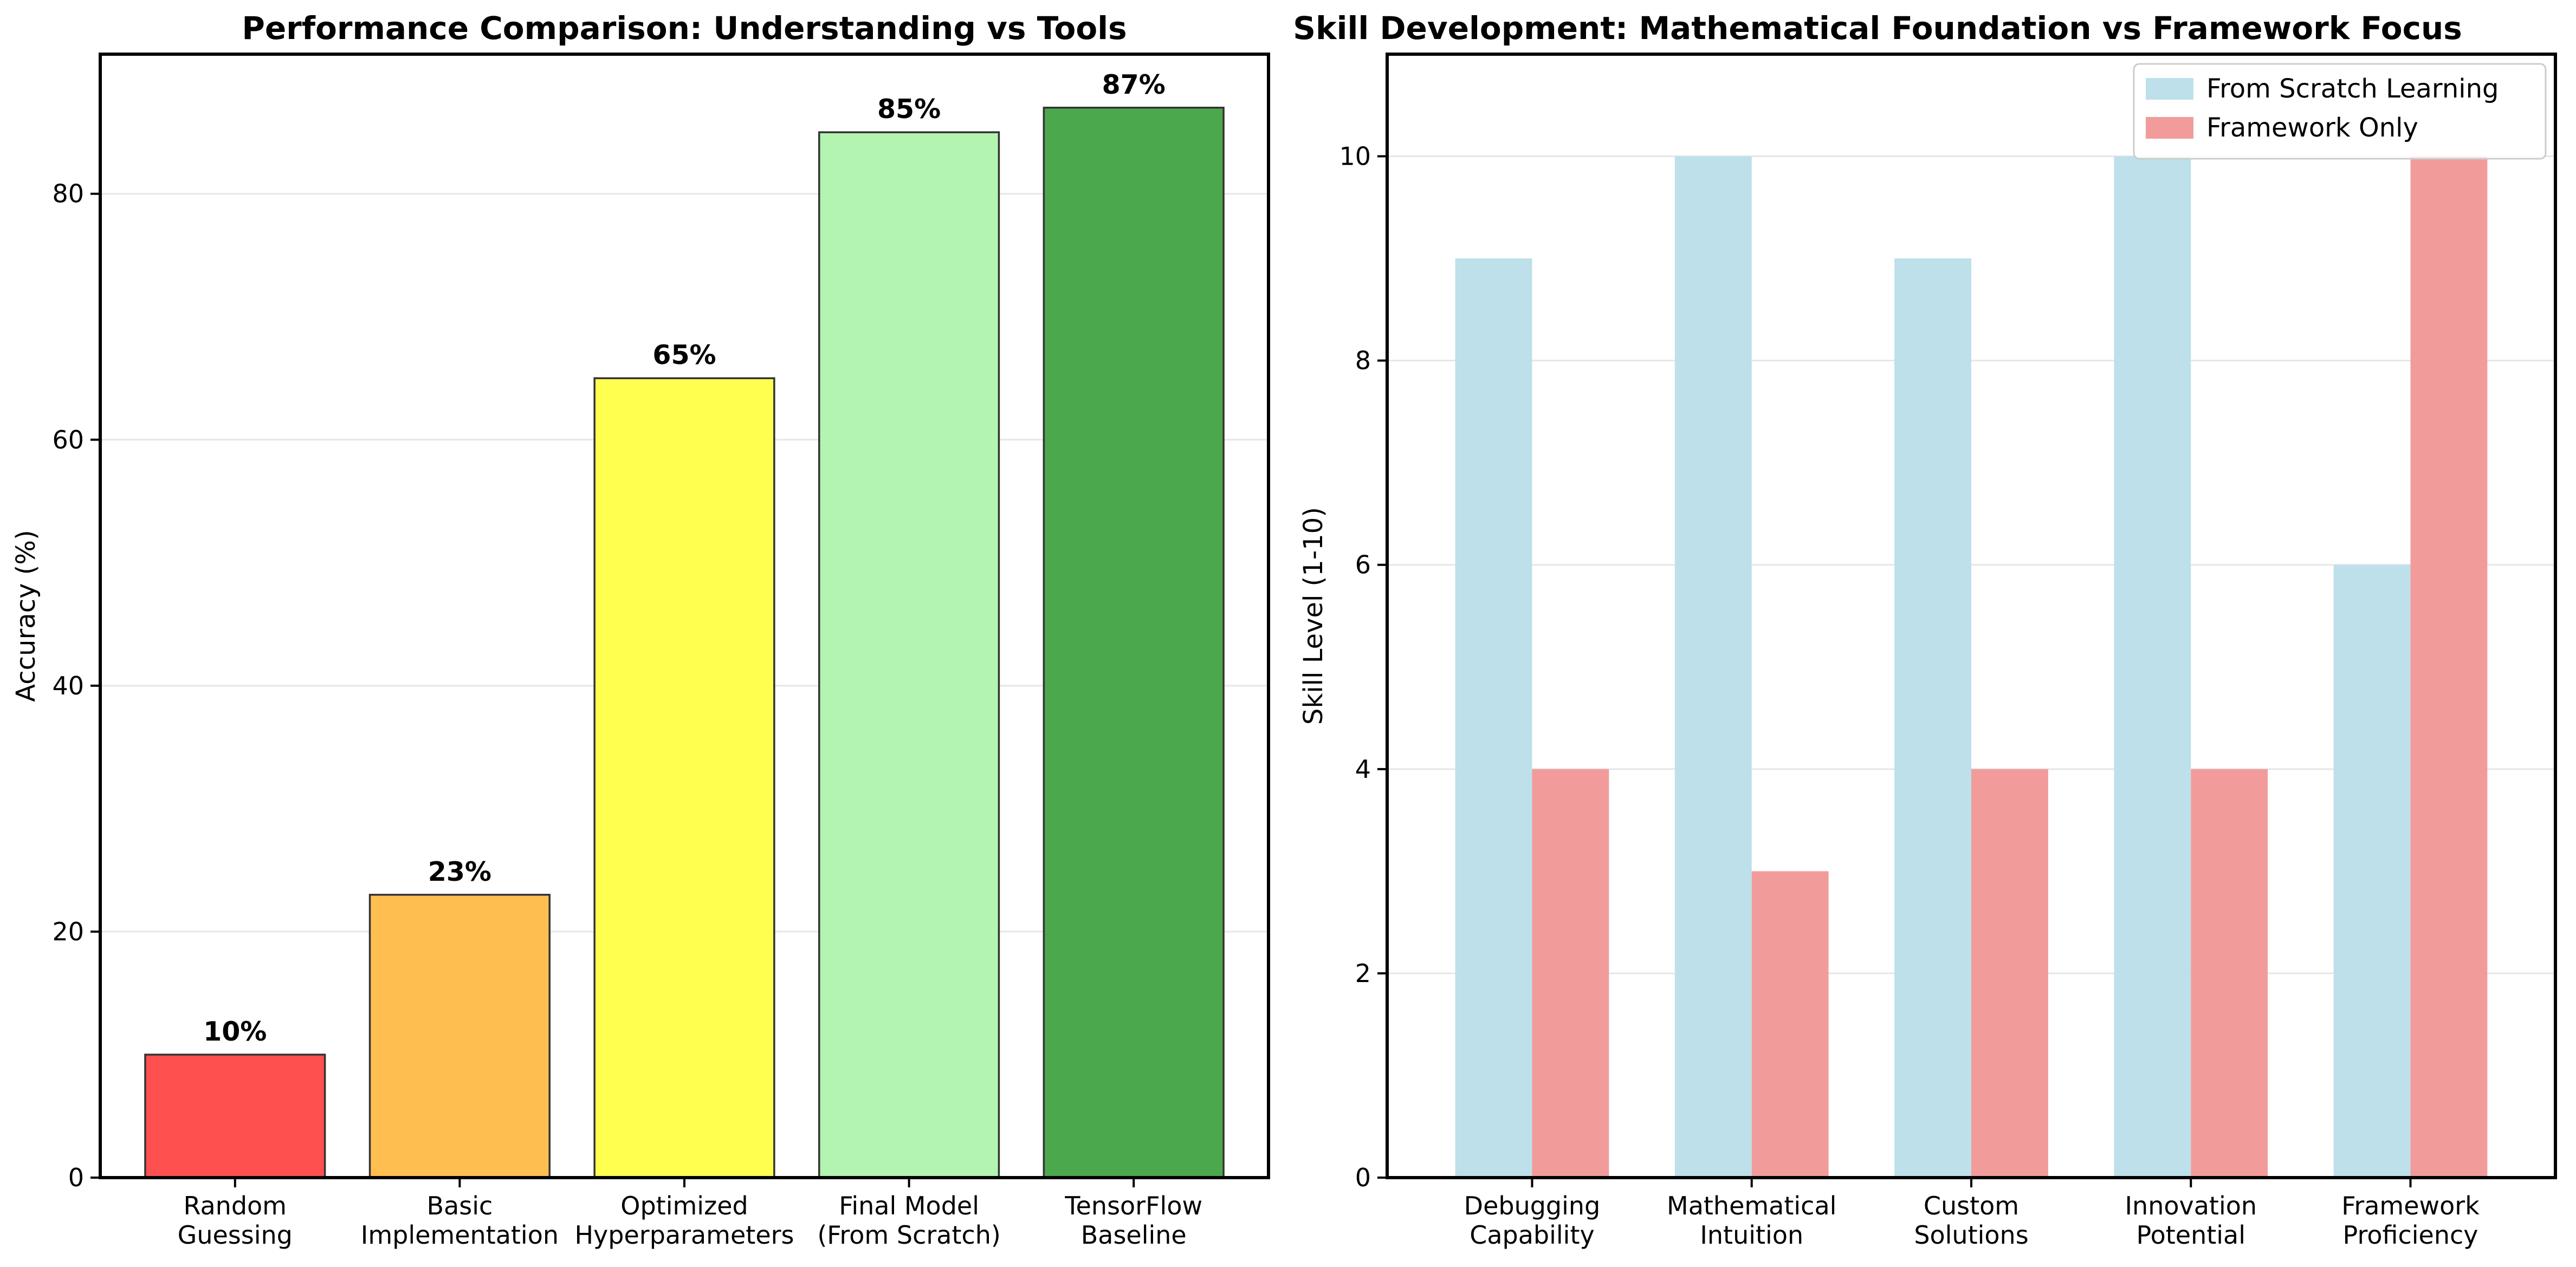 The image size is (2576, 1267). What do you see at coordinates (2190, 1235) in the screenshot?
I see `x-tick-label: Potential` at bounding box center [2190, 1235].